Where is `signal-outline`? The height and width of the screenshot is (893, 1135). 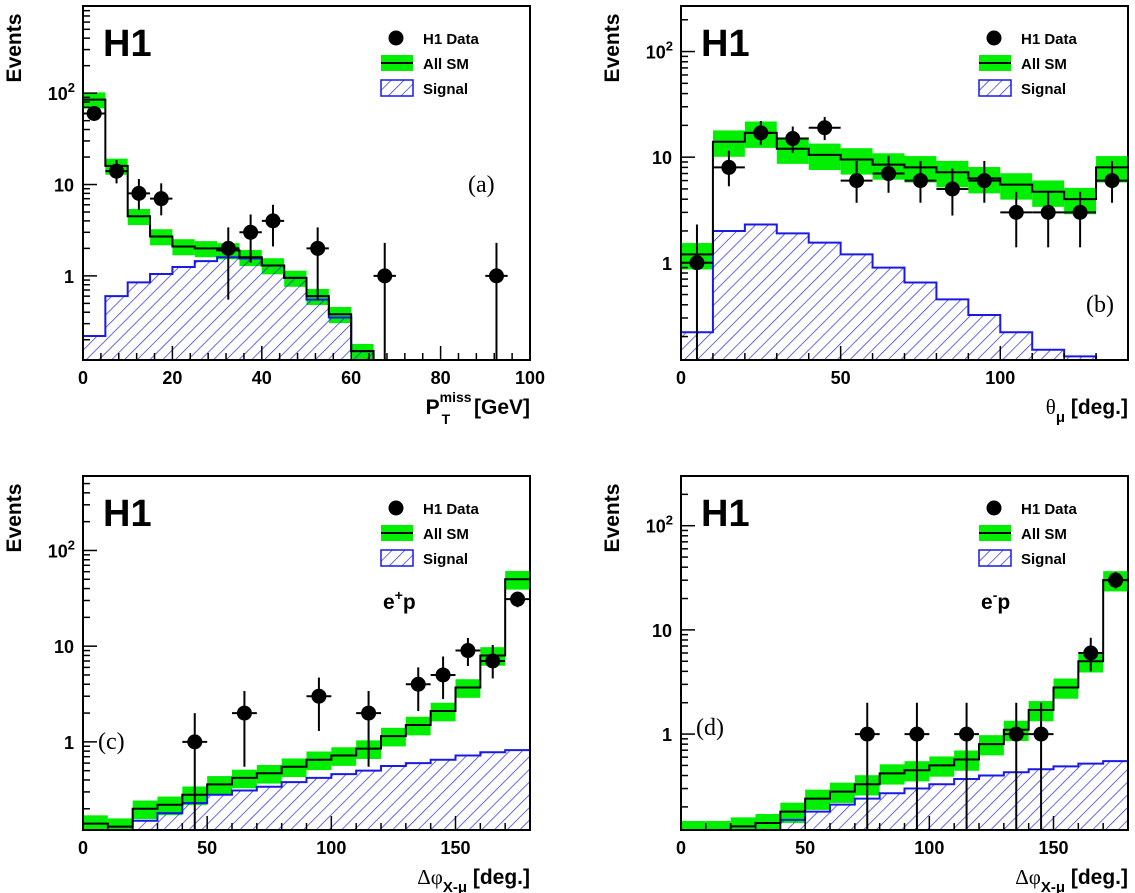
signal-outline is located at coordinates (904, 291).